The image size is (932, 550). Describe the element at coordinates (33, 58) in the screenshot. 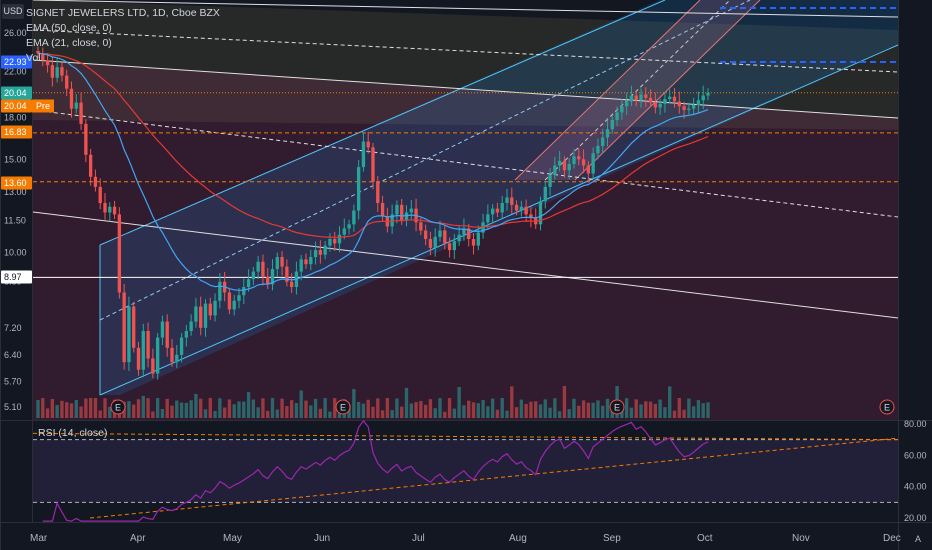

I see `legend-vol: Vol` at that location.